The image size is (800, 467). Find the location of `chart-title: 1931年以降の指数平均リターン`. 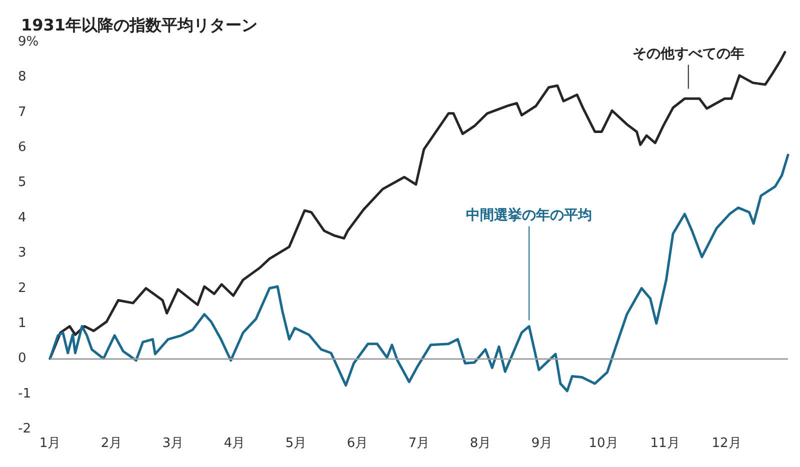

chart-title: 1931年以降の指数平均リターン is located at coordinates (139, 25).